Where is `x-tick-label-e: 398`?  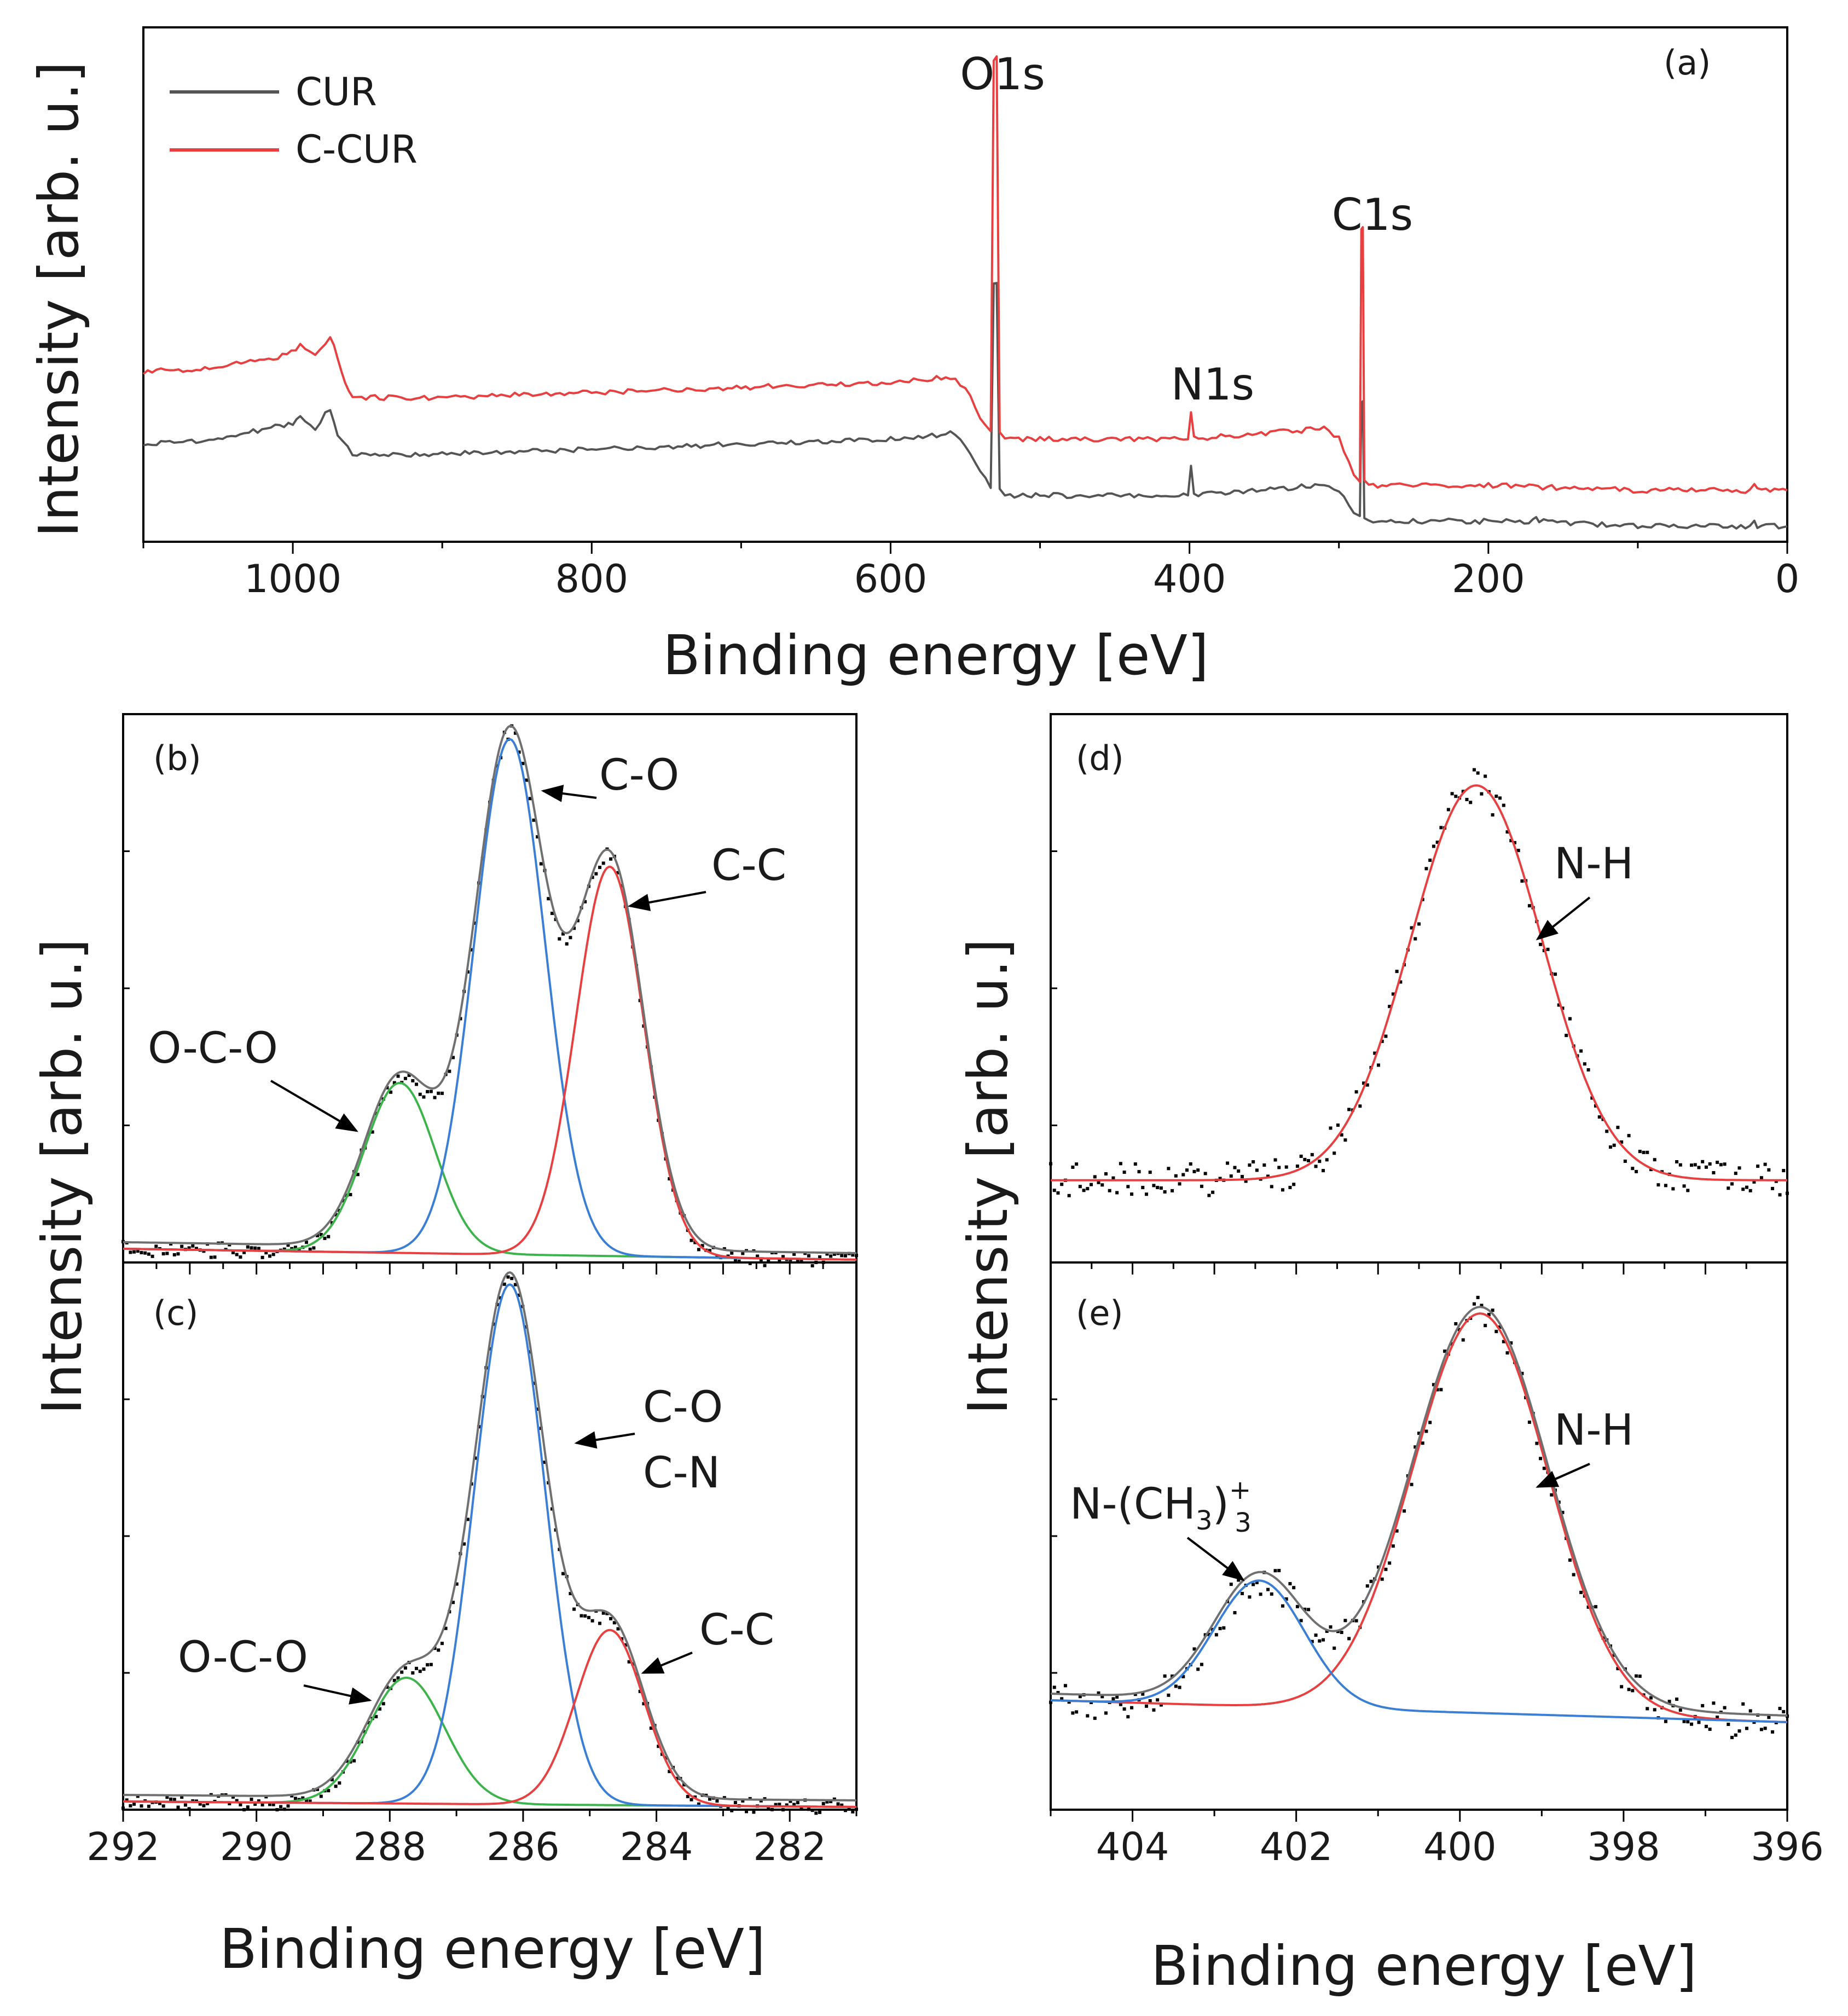
x-tick-label-e: 398 is located at coordinates (1623, 1846).